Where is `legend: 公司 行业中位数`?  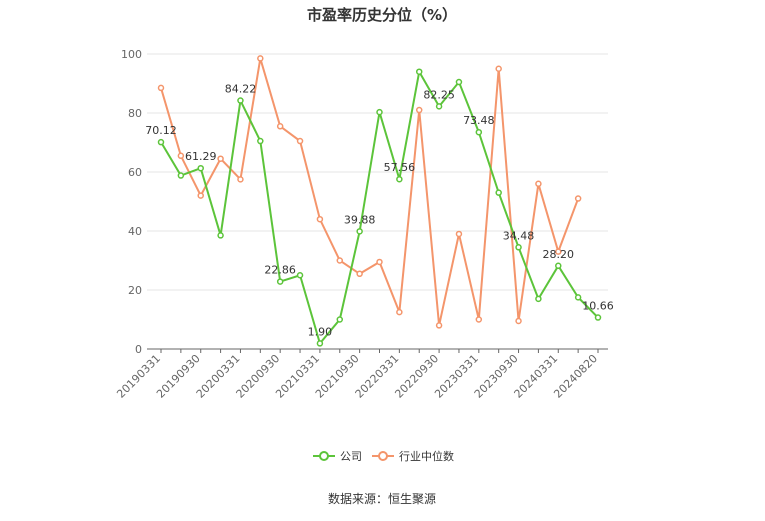 legend: 公司 行业中位数 is located at coordinates (383, 456).